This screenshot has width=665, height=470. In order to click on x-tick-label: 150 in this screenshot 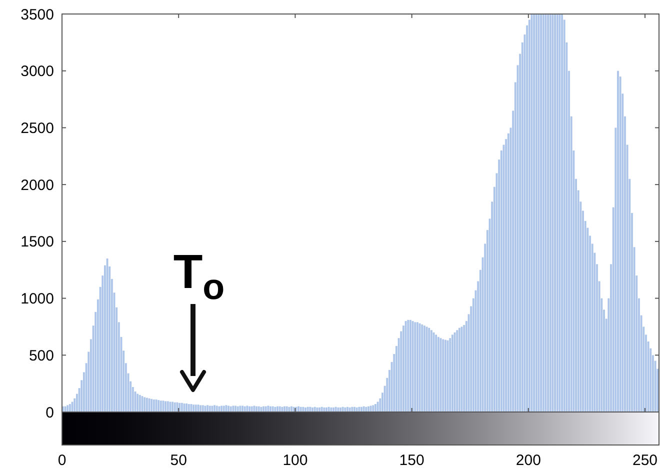, I will do `click(411, 460)`.